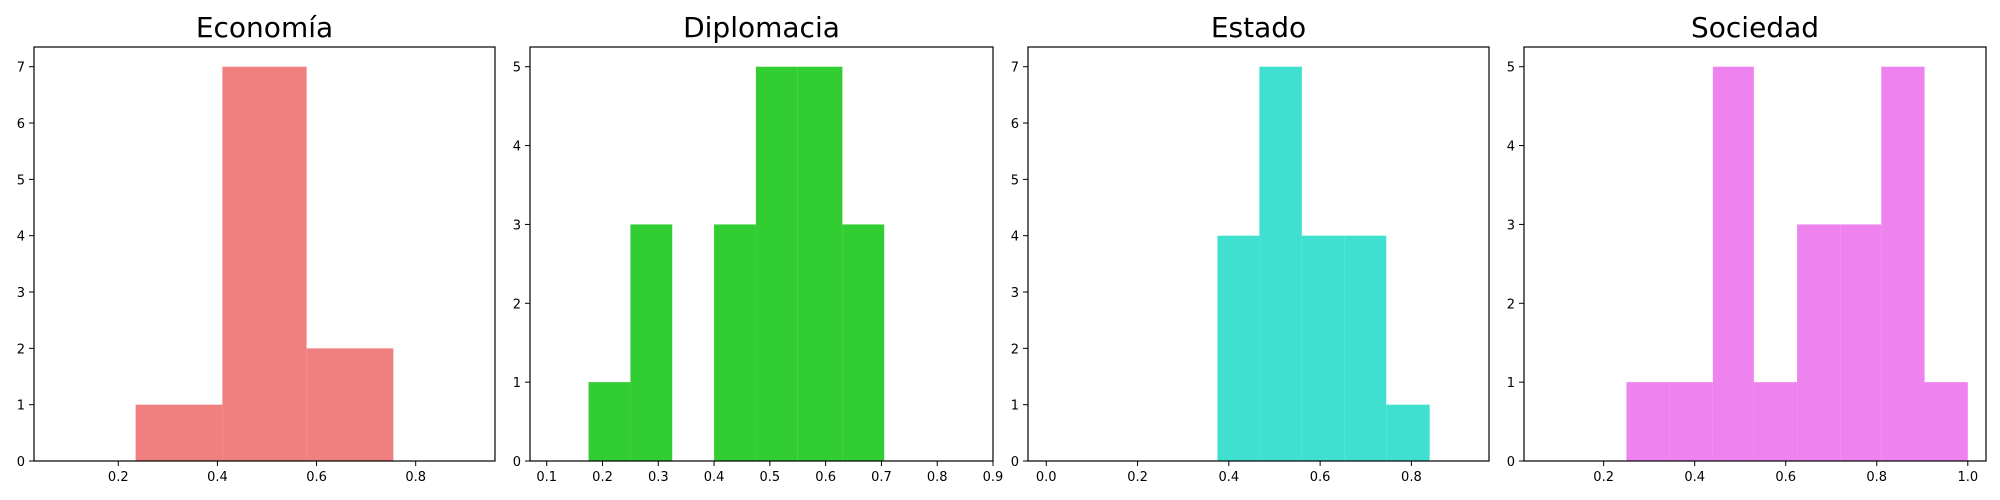 The width and height of the screenshot is (2000, 500). I want to click on panel-title: Economía, so click(264, 27).